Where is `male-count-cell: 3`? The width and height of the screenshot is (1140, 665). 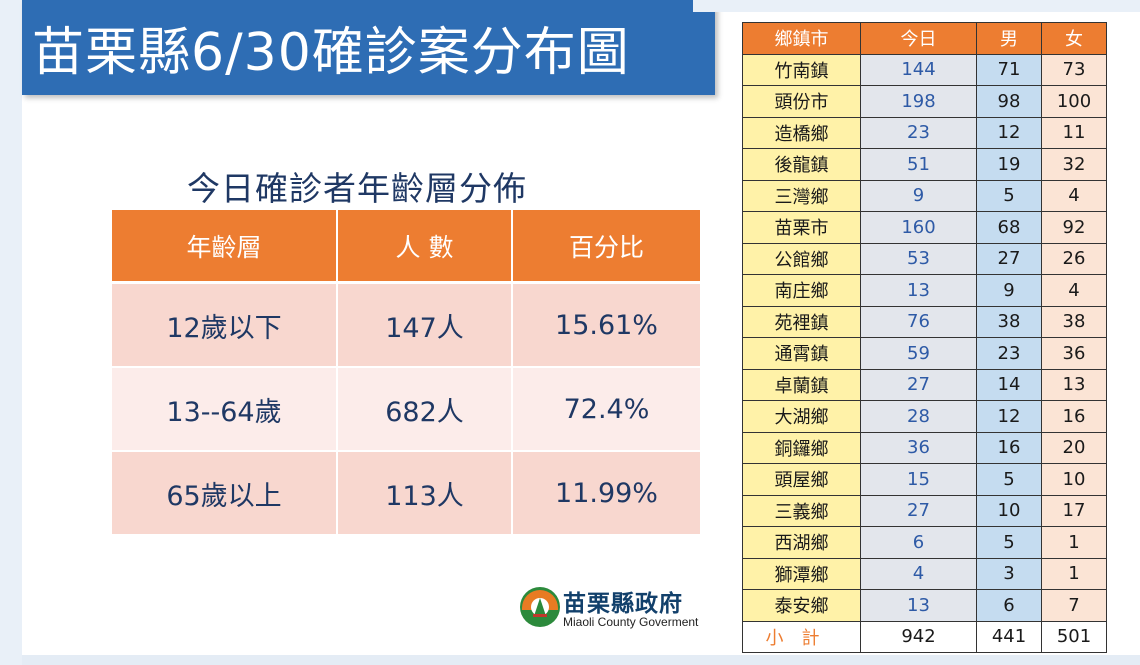
male-count-cell: 3 is located at coordinates (1009, 573).